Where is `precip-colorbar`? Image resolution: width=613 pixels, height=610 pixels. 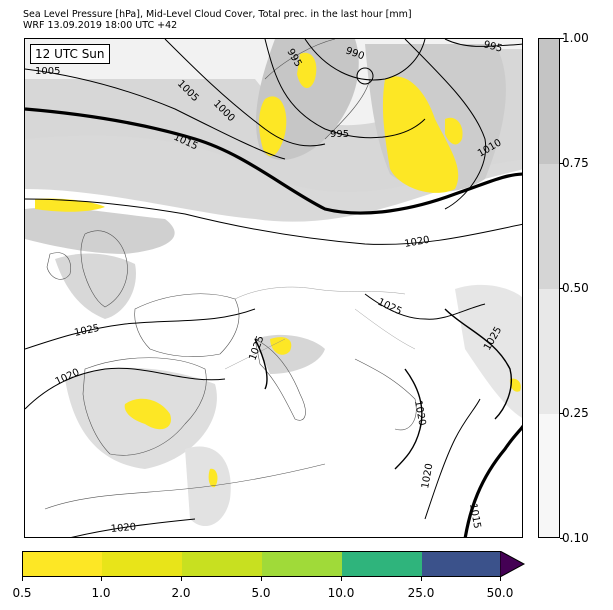 precip-colorbar is located at coordinates (261, 564).